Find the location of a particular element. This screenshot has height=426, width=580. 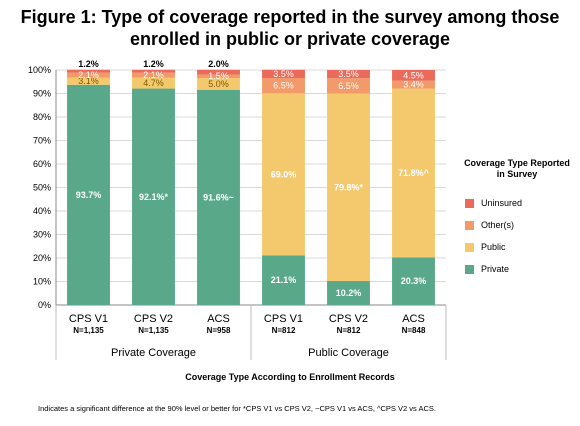

data-label: 79.8%* is located at coordinates (349, 187).